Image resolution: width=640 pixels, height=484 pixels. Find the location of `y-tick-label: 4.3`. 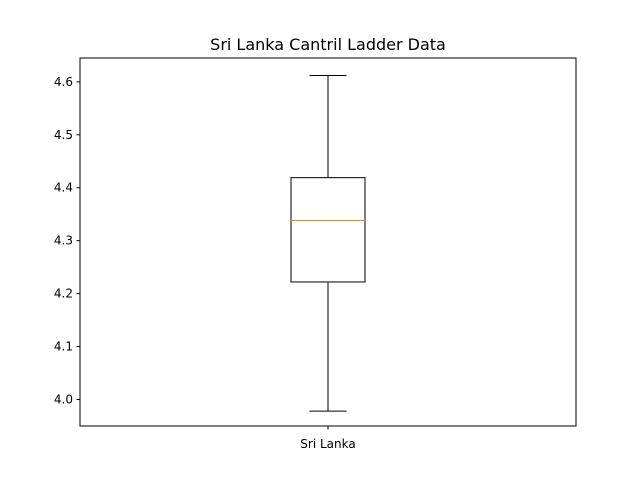

y-tick-label: 4.3 is located at coordinates (63, 241).